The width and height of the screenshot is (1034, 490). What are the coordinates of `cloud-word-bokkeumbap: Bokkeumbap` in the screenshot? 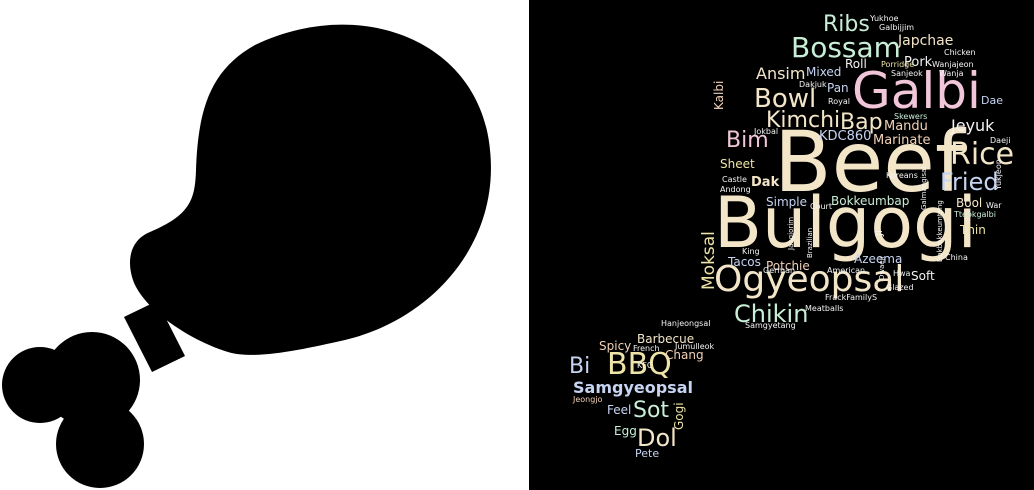 It's located at (870, 201).